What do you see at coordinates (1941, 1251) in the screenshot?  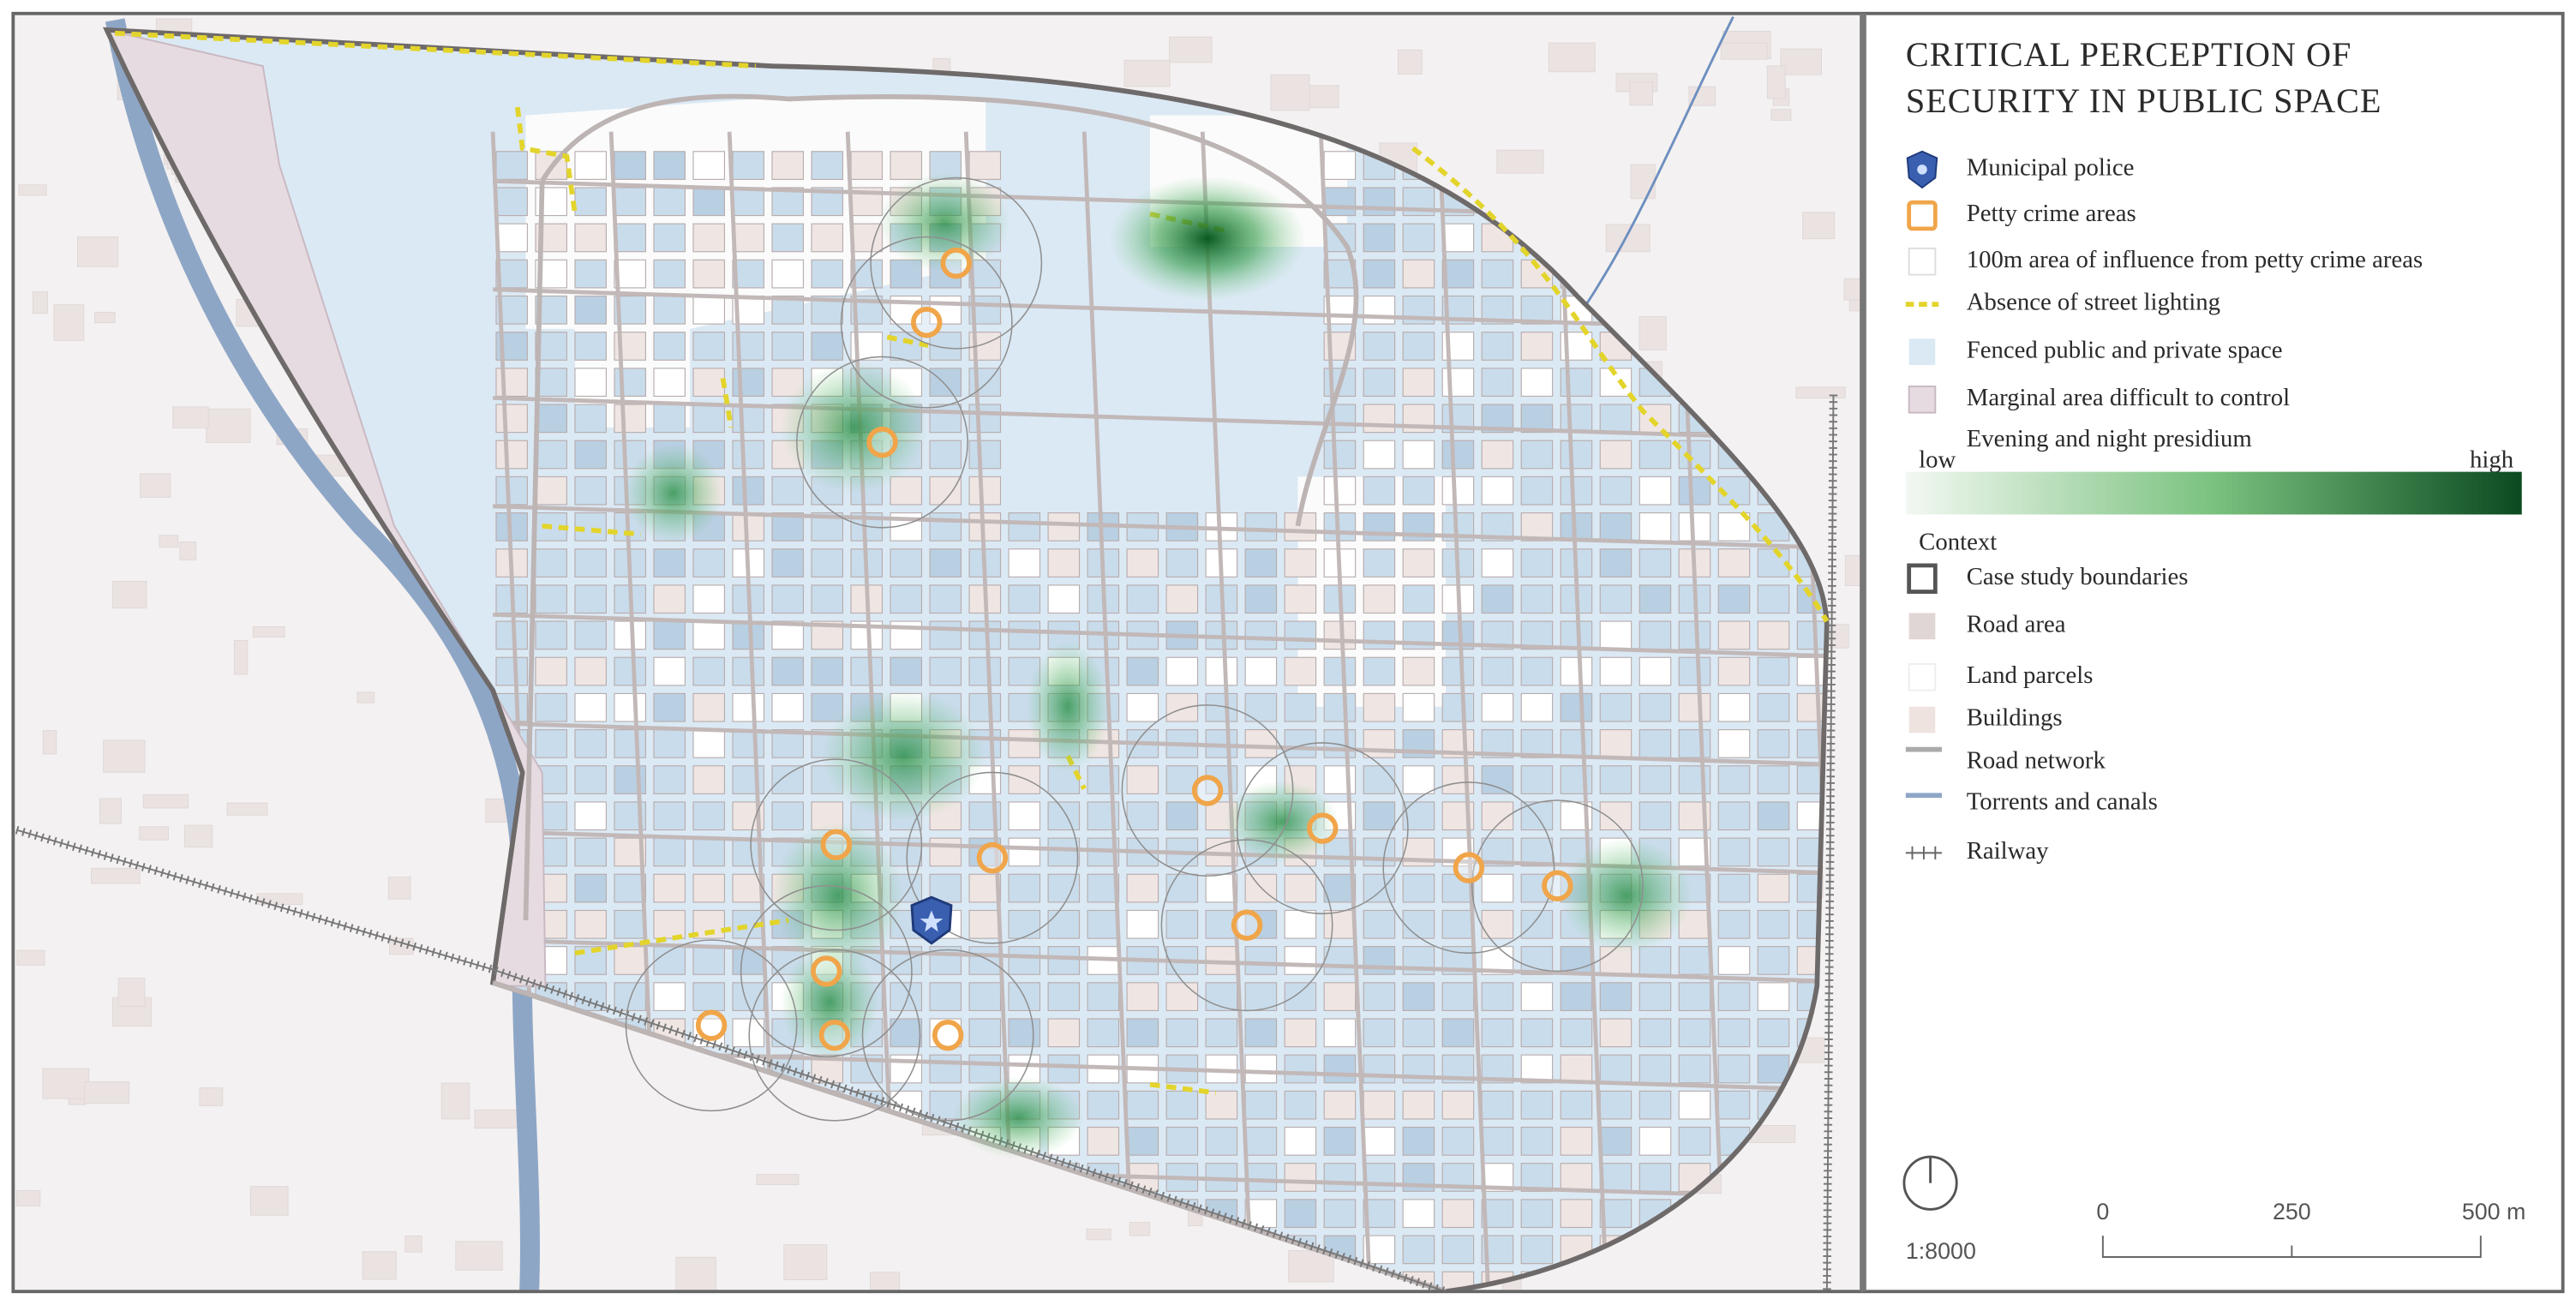 I see `scale-ratio: 1:8000` at bounding box center [1941, 1251].